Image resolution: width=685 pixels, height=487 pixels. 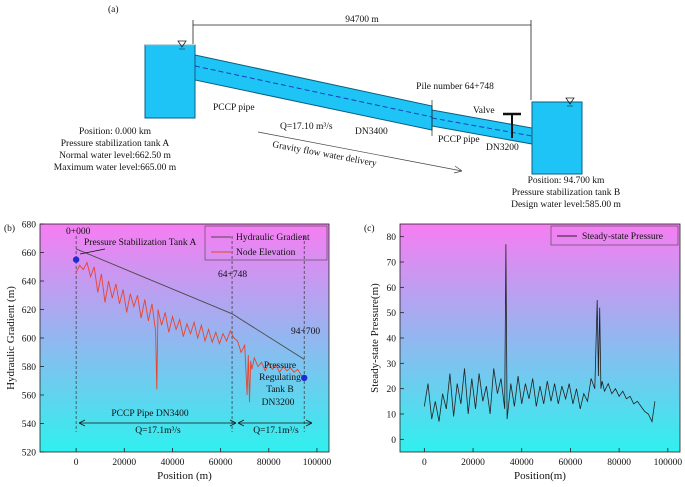 I want to click on tank-a-info-0: Position: 0.000 km, so click(x=115, y=132).